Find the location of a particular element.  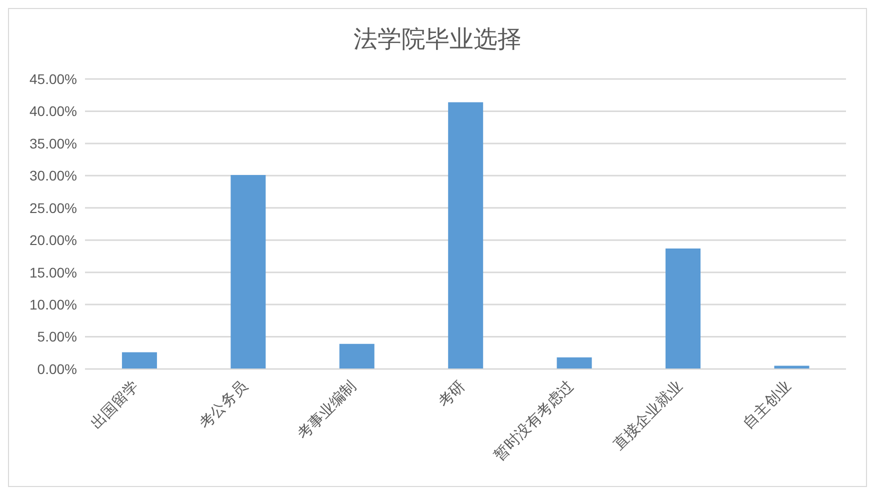

x-tick-label: 考研 is located at coordinates (451, 395).